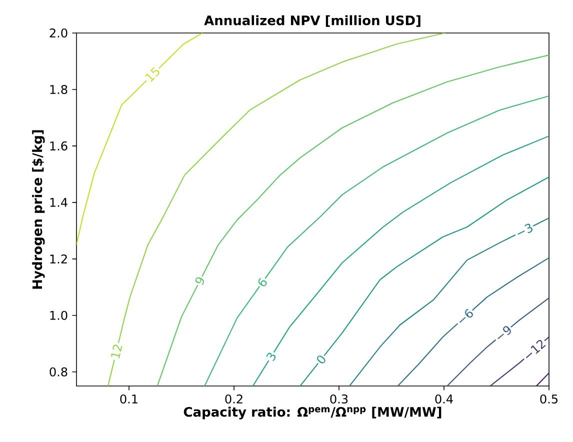 The height and width of the screenshot is (442, 573). Describe the element at coordinates (58, 259) in the screenshot. I see `y-tick-label: 1.2` at that location.